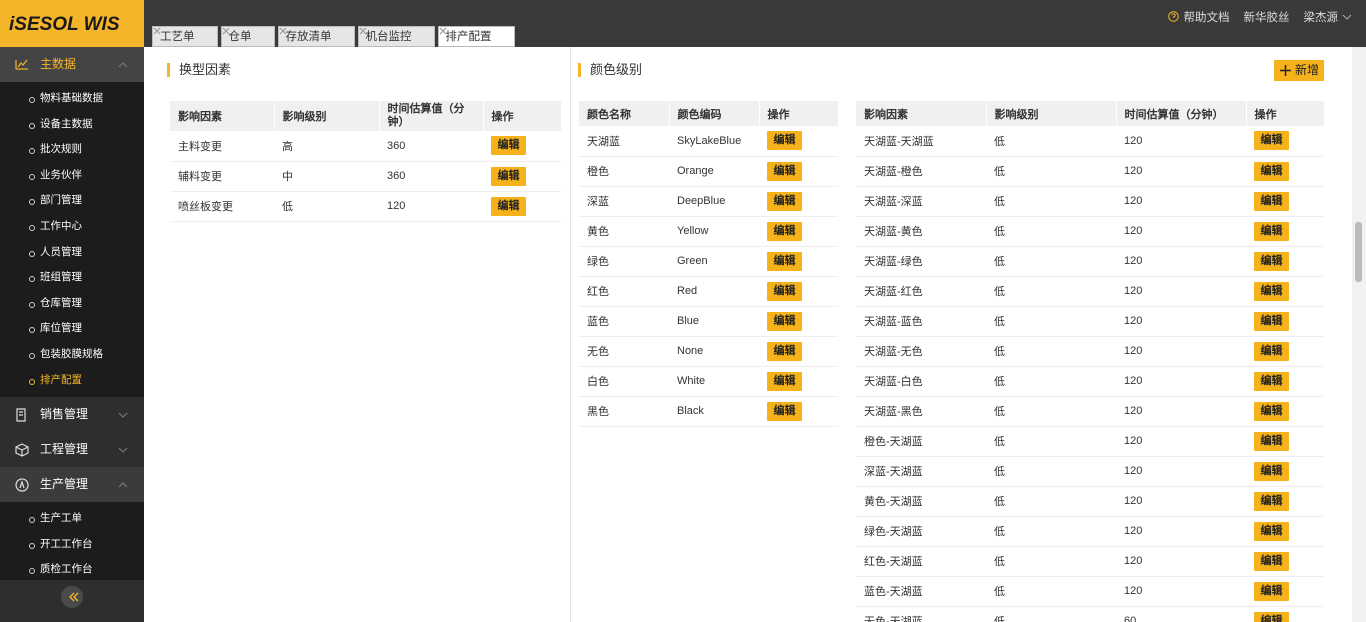  Describe the element at coordinates (1090, 171) in the screenshot. I see `table-row: 天湖蓝-橙色低 120 编辑` at that location.